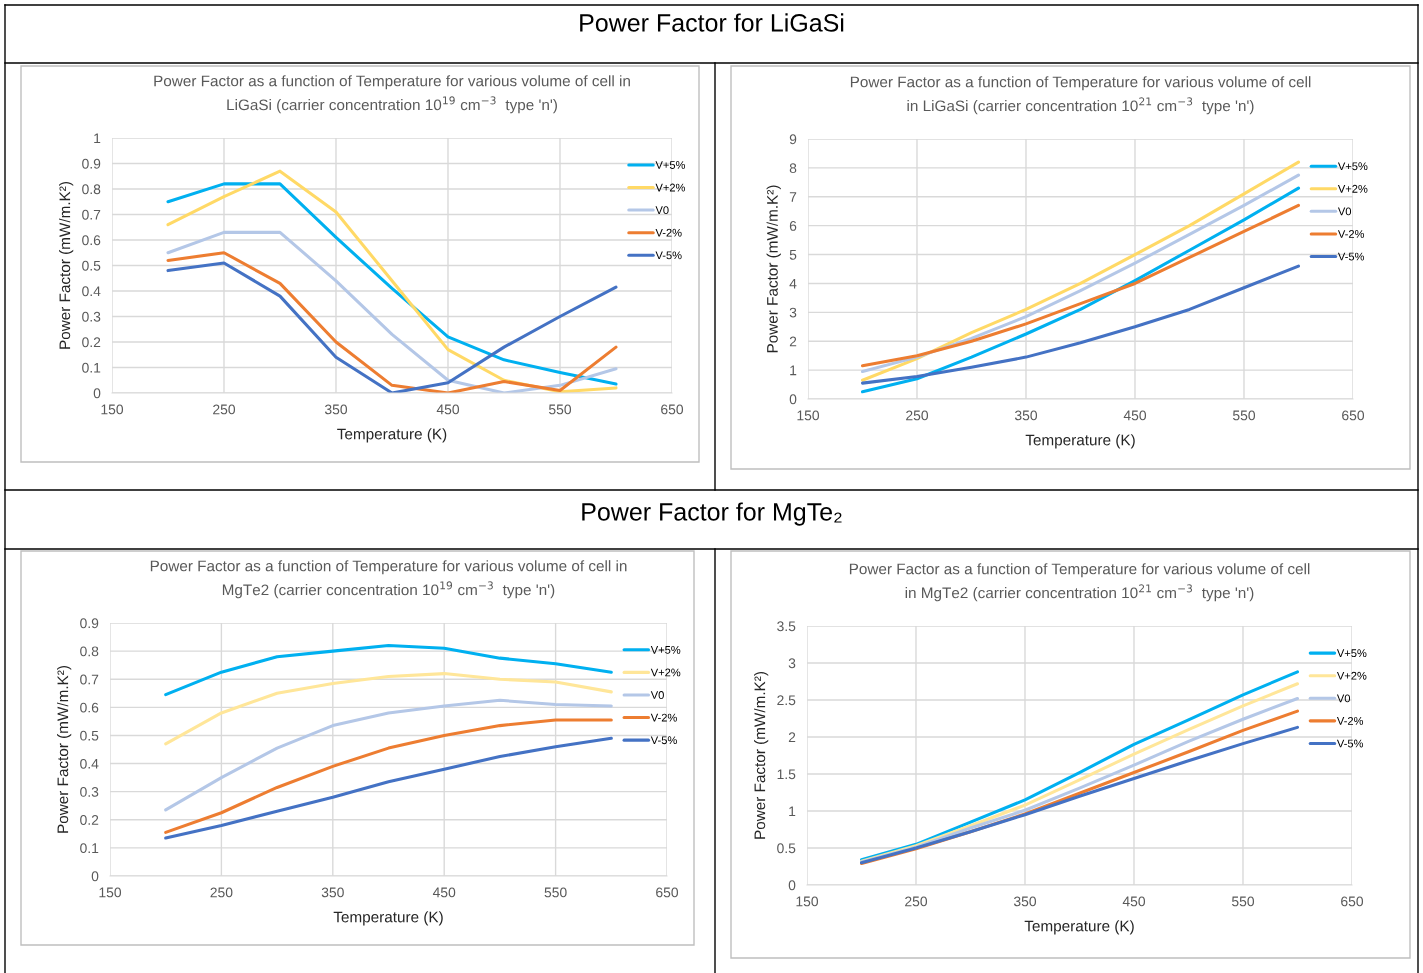  I want to click on y-tick-label: 9, so click(793, 139).